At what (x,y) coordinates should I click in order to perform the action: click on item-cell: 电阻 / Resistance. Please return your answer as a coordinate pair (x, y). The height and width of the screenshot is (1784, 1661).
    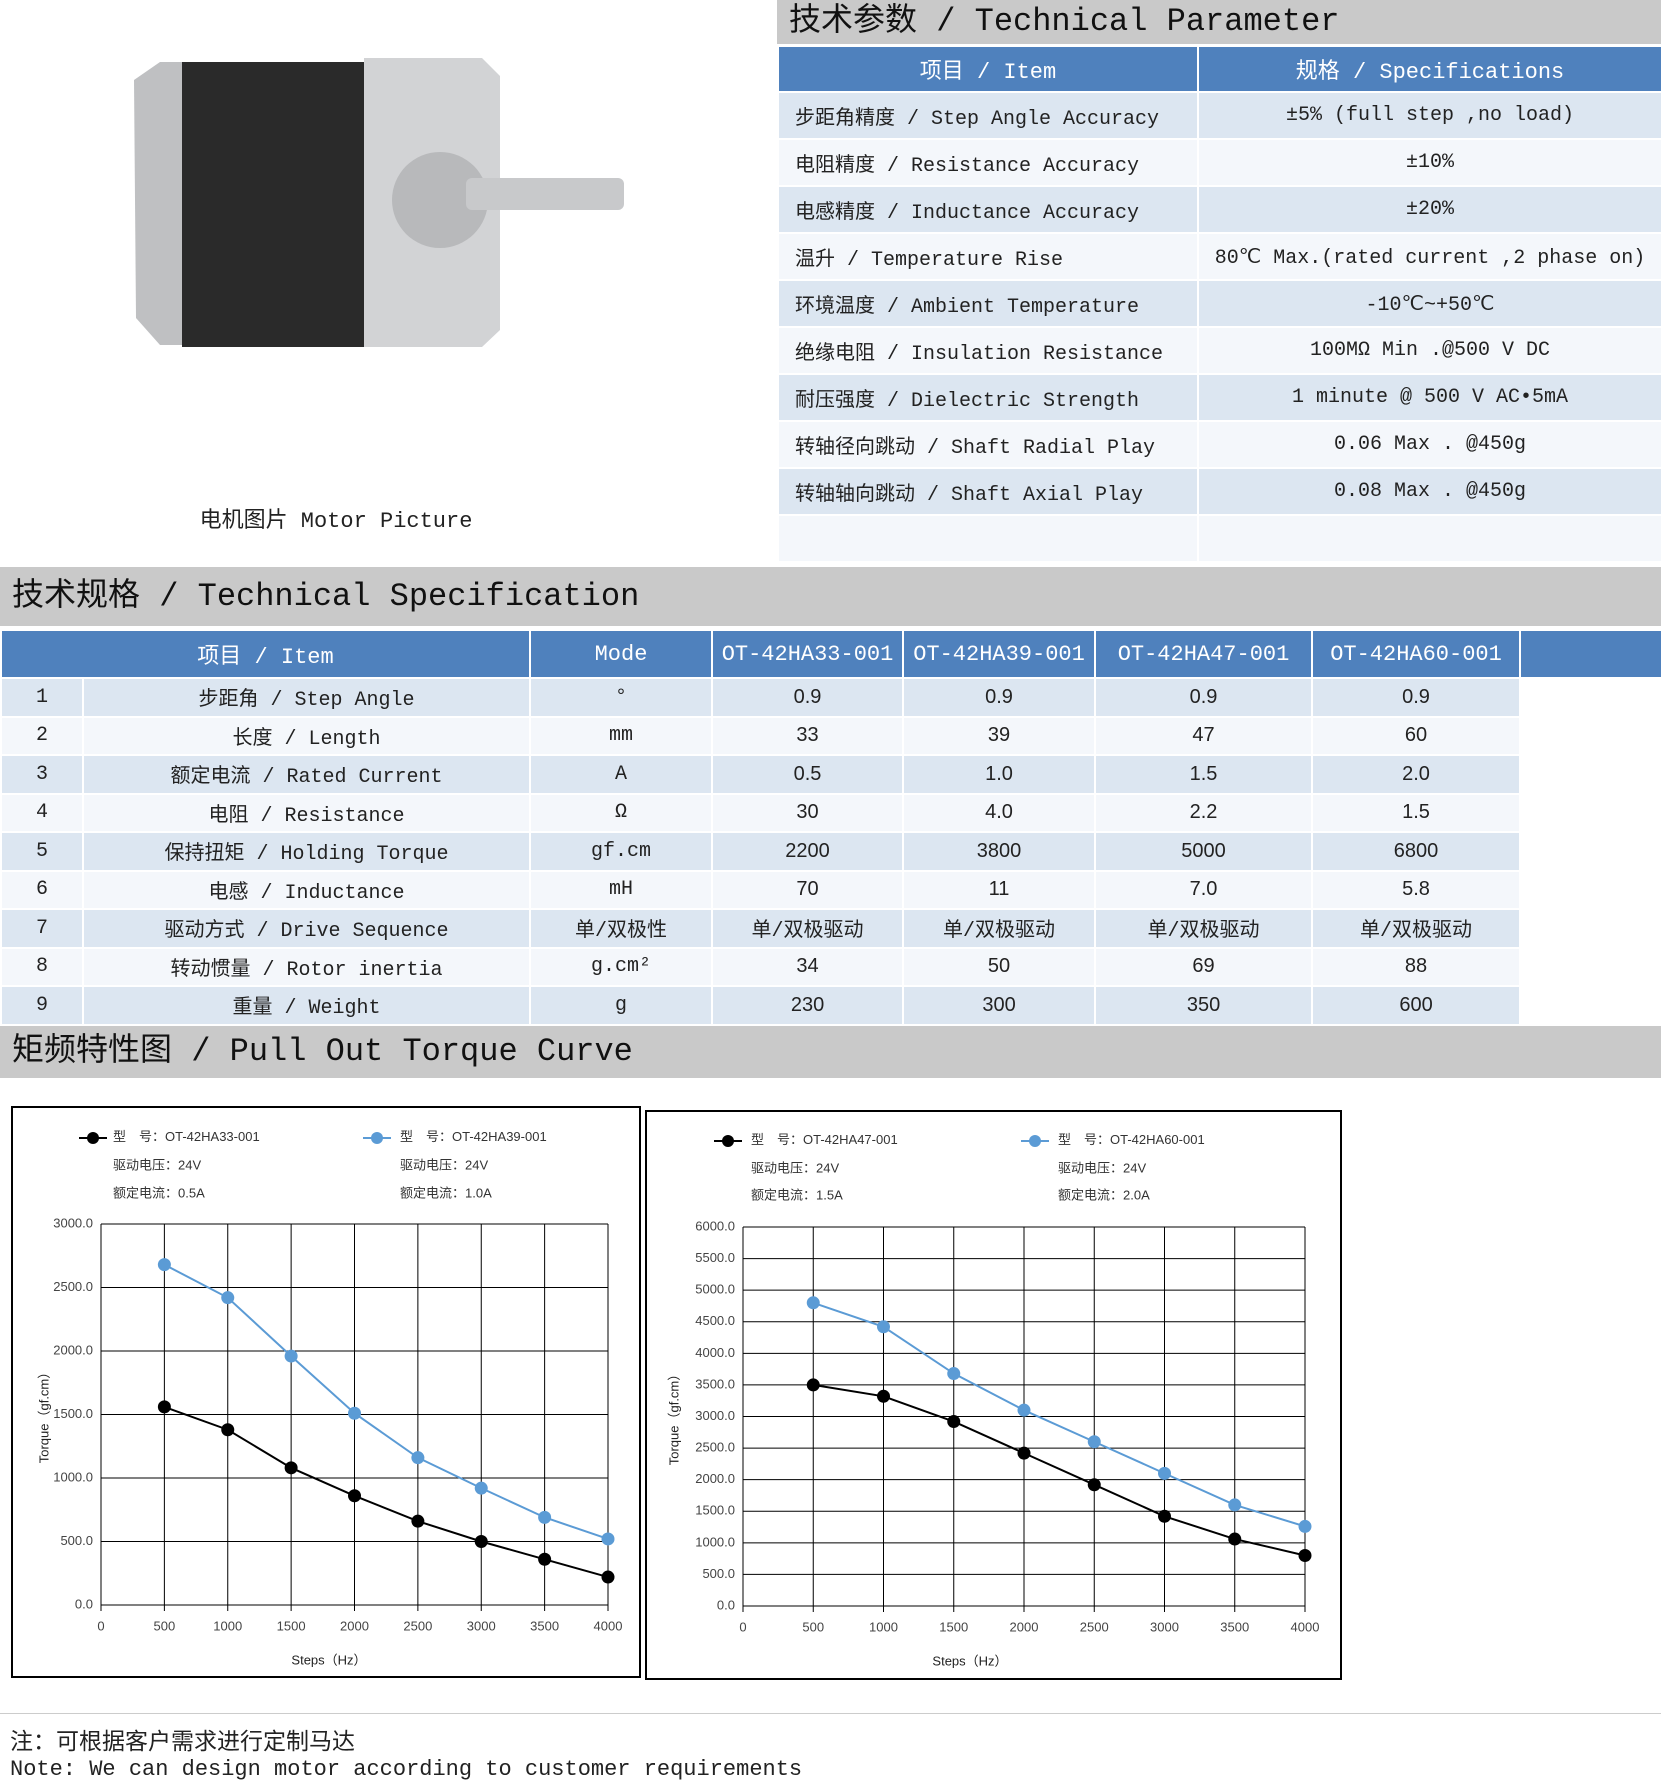
    Looking at the image, I should click on (306, 812).